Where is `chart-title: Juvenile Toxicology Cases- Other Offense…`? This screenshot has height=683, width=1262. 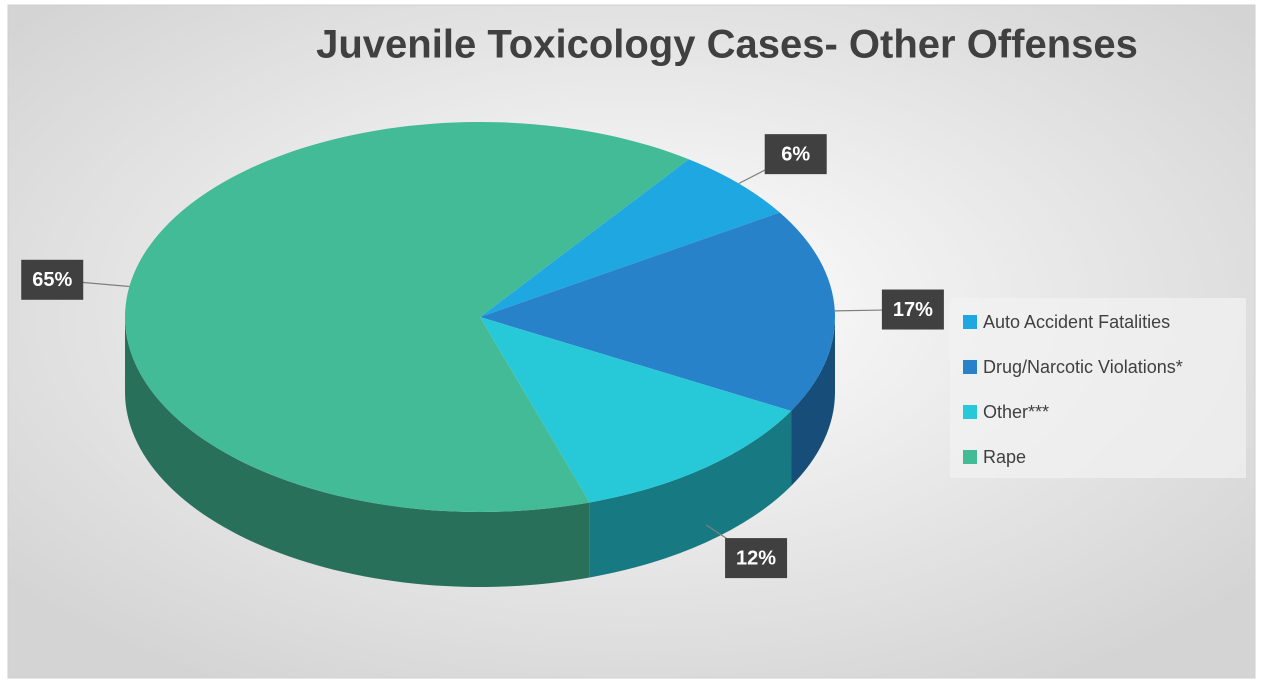
chart-title: Juvenile Toxicology Cases- Other Offense… is located at coordinates (727, 45).